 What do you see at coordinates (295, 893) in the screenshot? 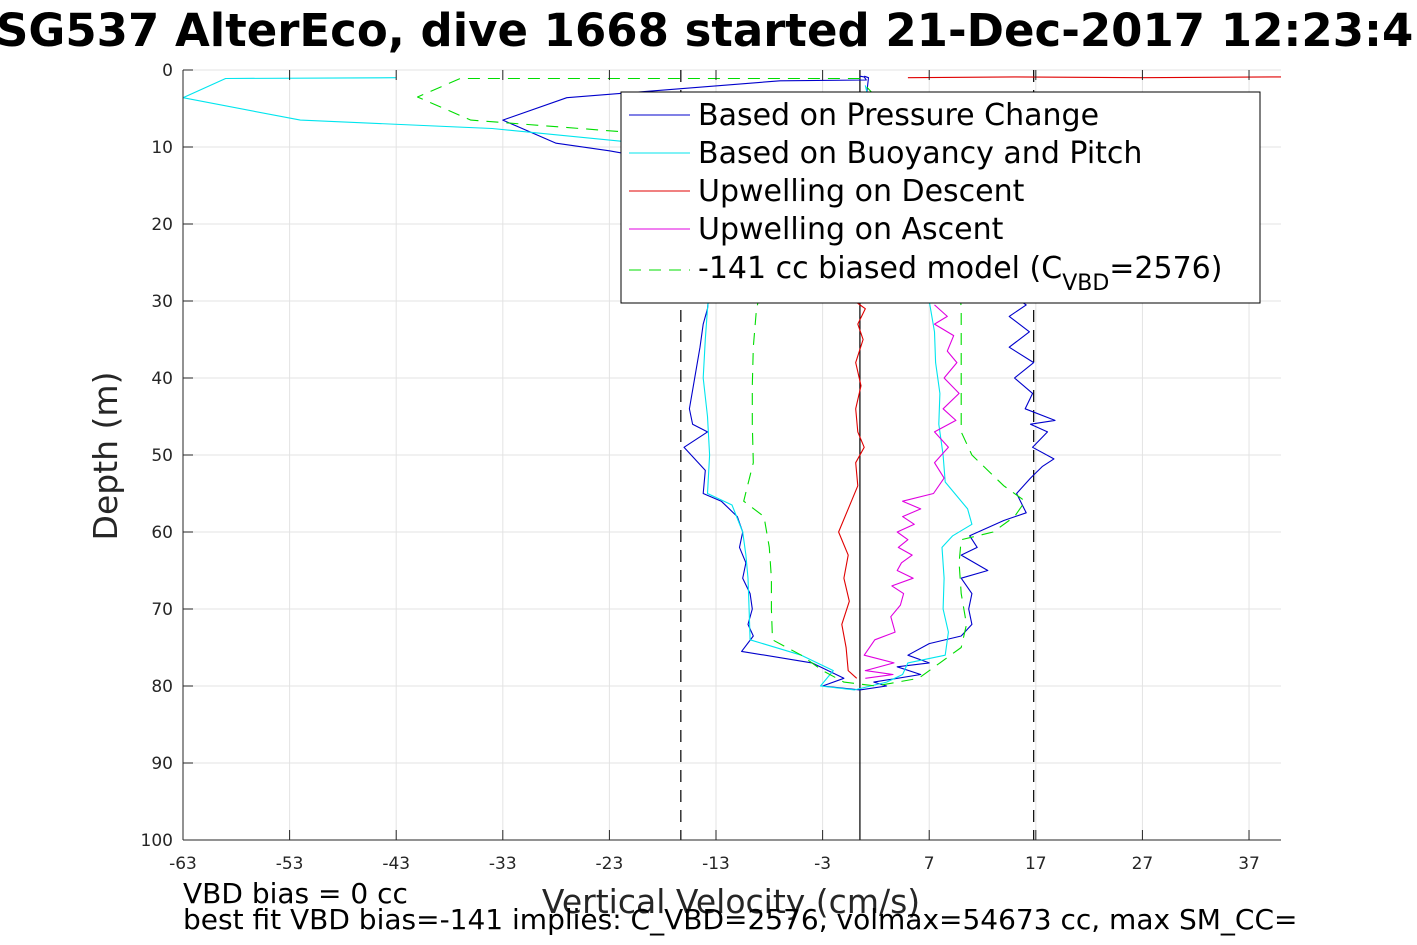
I see `footer-vbd-bias: VBD bias = 0 cc` at bounding box center [295, 893].